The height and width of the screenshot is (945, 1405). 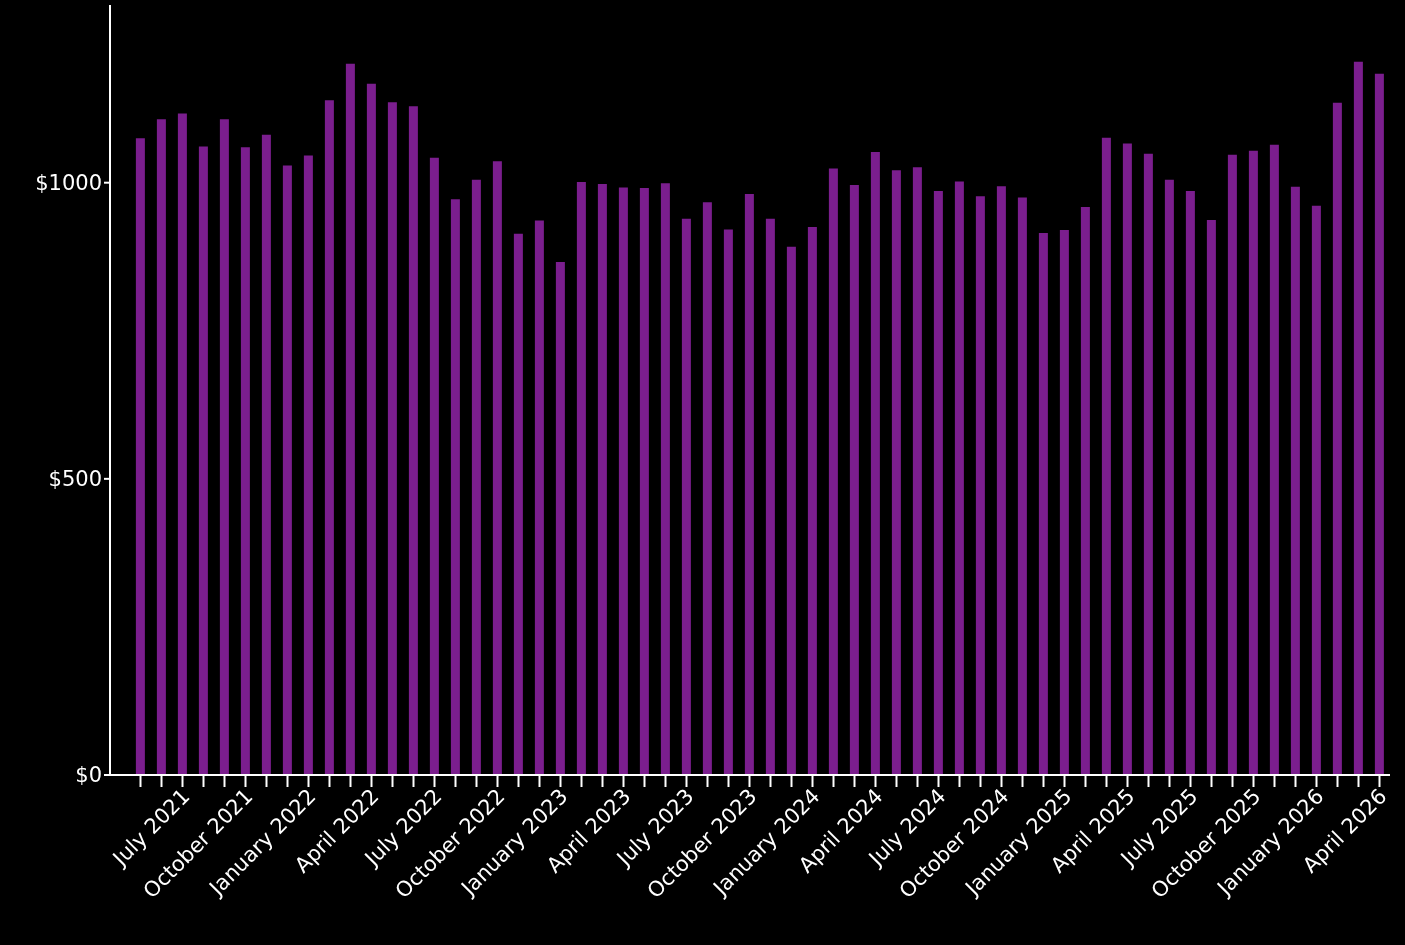 I want to click on y-tick-label: $0, so click(x=88, y=775).